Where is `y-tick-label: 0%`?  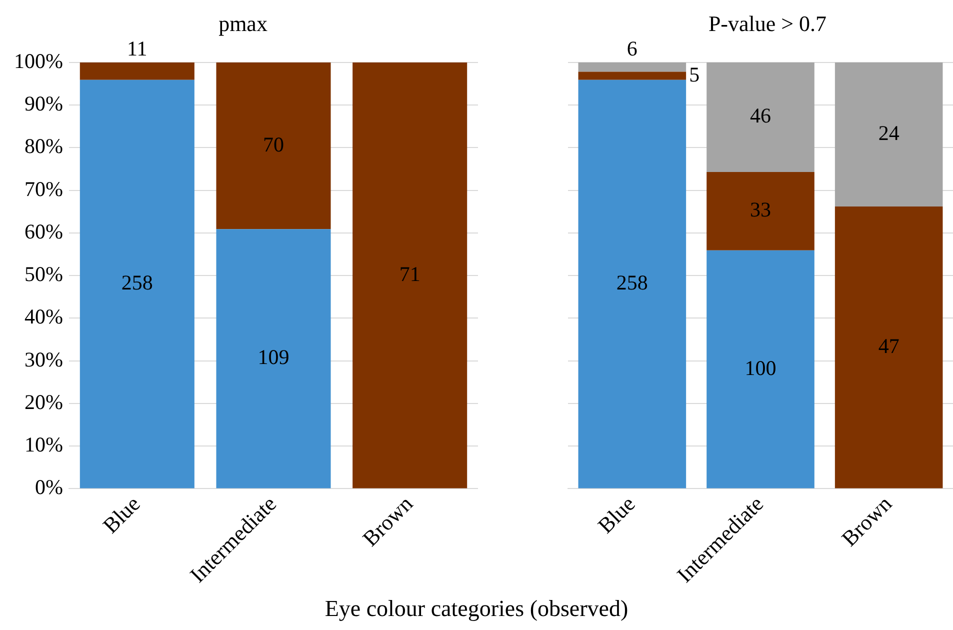 y-tick-label: 0% is located at coordinates (48, 487).